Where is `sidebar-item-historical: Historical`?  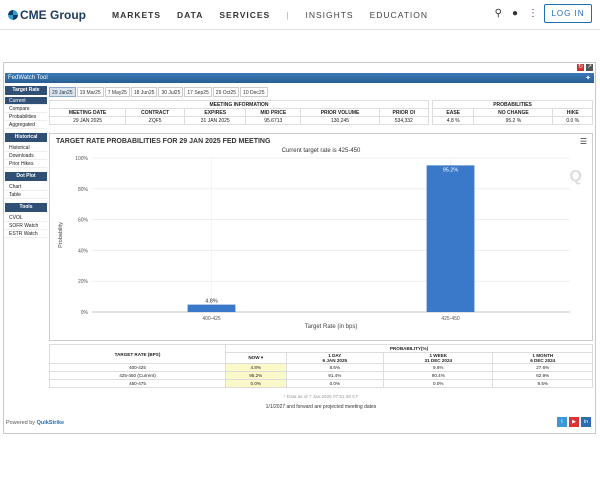 sidebar-item-historical: Historical is located at coordinates (26, 148).